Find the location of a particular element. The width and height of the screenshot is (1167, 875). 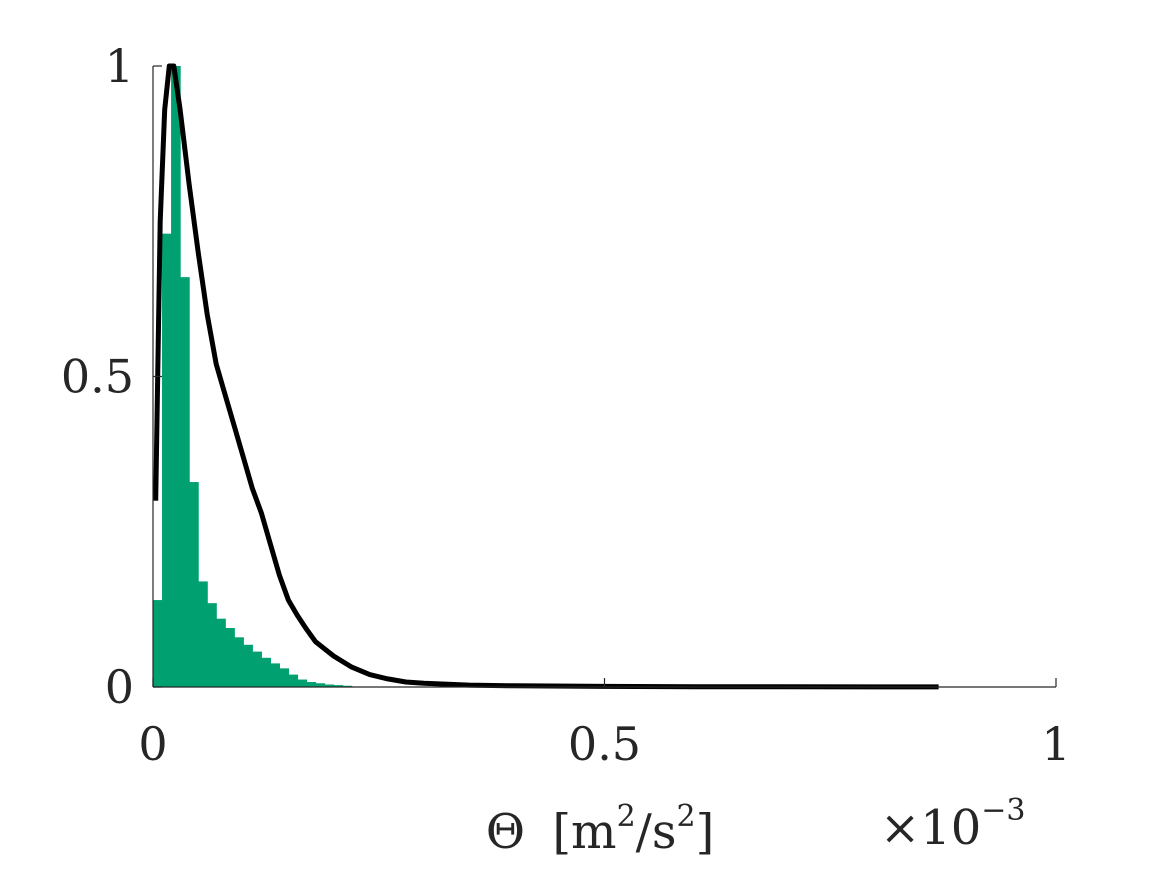

y-tick-label: 0.5 is located at coordinates (97, 377).